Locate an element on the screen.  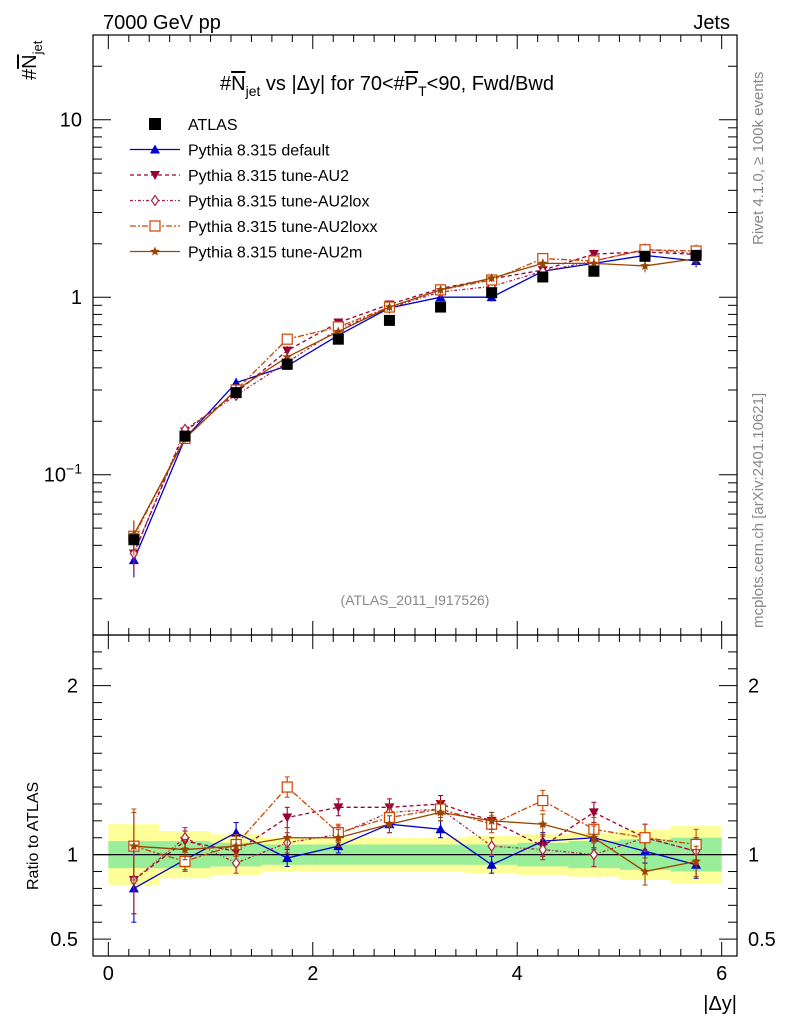
header-right: Jets is located at coordinates (711, 23).